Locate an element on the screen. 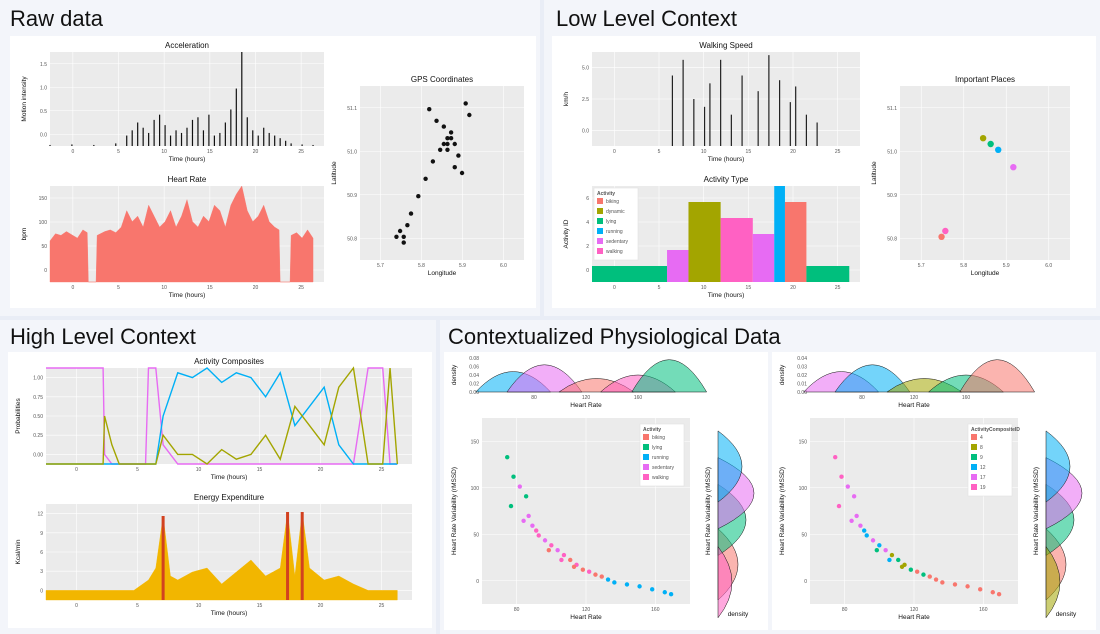 The width and height of the screenshot is (1100, 634). y-tick-label: 0 is located at coordinates (45, 271).